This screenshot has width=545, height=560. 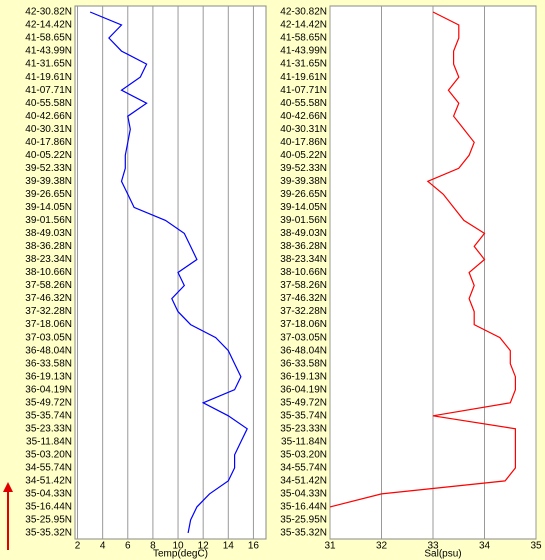 What do you see at coordinates (536, 546) in the screenshot?
I see `x-tick-label: 35` at bounding box center [536, 546].